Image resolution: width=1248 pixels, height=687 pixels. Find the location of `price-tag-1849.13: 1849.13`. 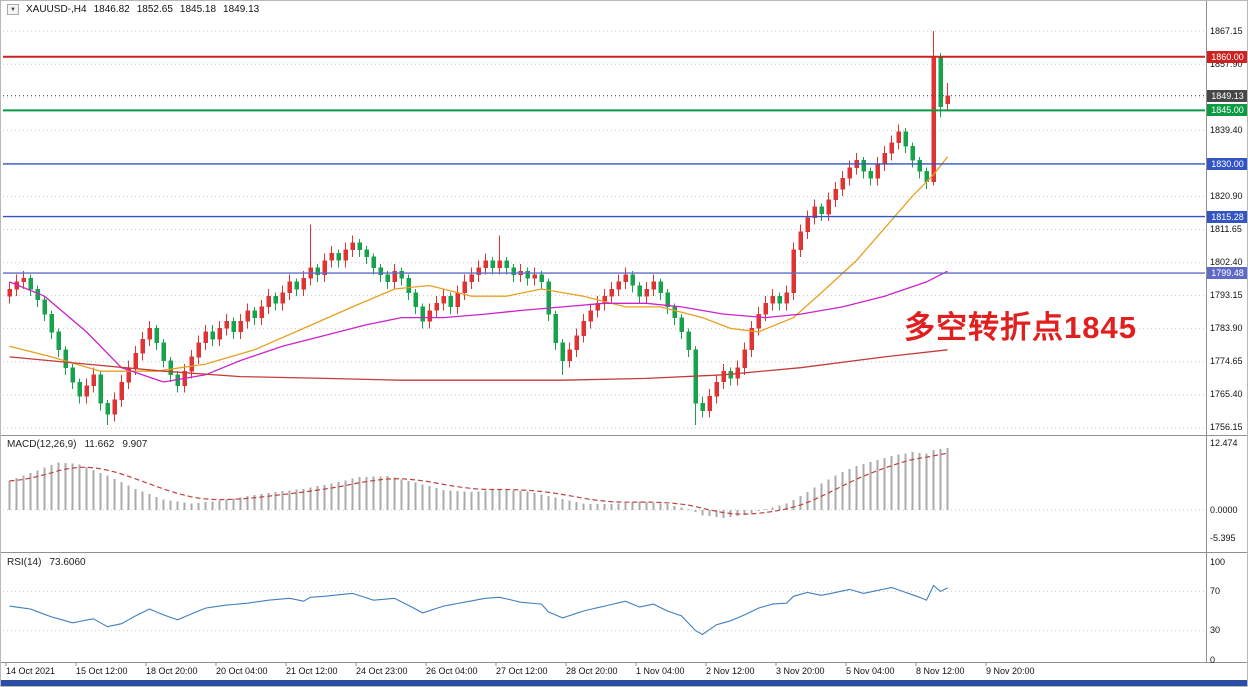

price-tag-1849.13: 1849.13 is located at coordinates (1227, 95).